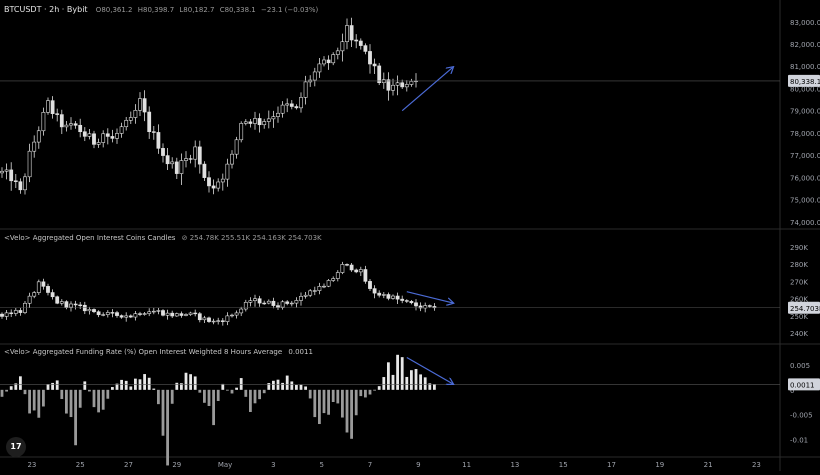 The height and width of the screenshot is (475, 820). What do you see at coordinates (805, 309) in the screenshot?
I see `open-interest-last-label: 254.703K` at bounding box center [805, 309].